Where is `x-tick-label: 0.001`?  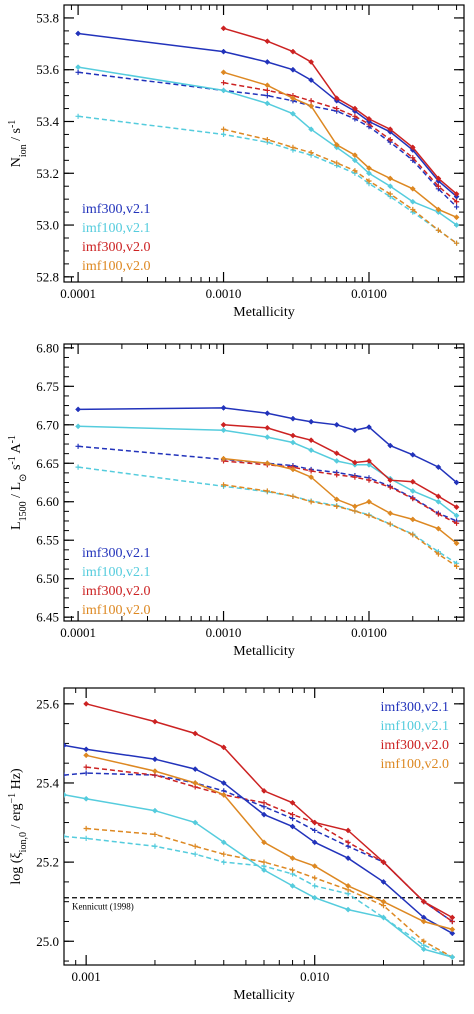 x-tick-label: 0.001 is located at coordinates (86, 976).